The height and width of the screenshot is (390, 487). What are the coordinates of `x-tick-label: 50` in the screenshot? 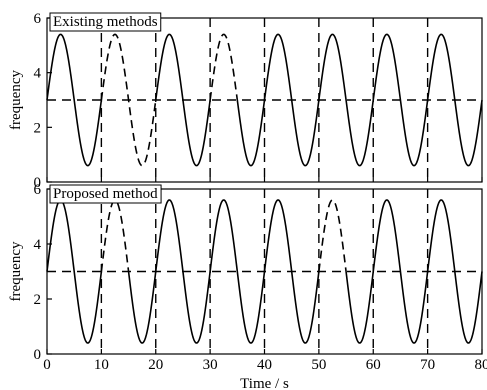 It's located at (318, 365).